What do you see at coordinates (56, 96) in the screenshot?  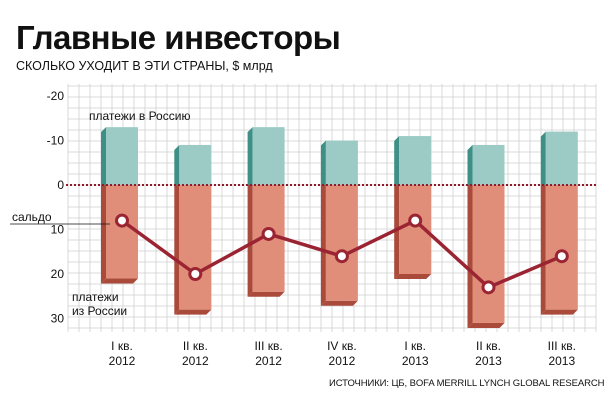 I see `y-tick-label: -20` at bounding box center [56, 96].